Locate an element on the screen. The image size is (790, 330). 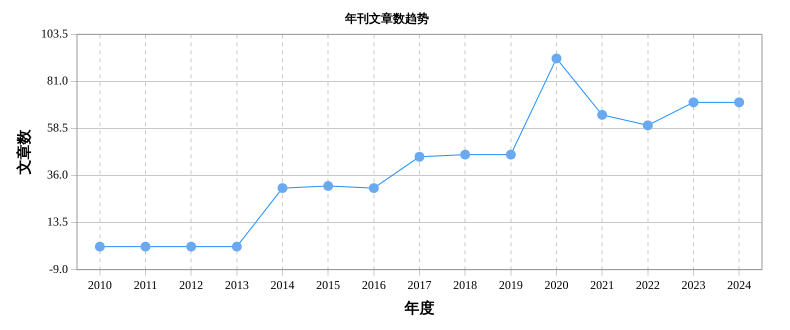
x-tick-label: 2012 is located at coordinates (191, 285).